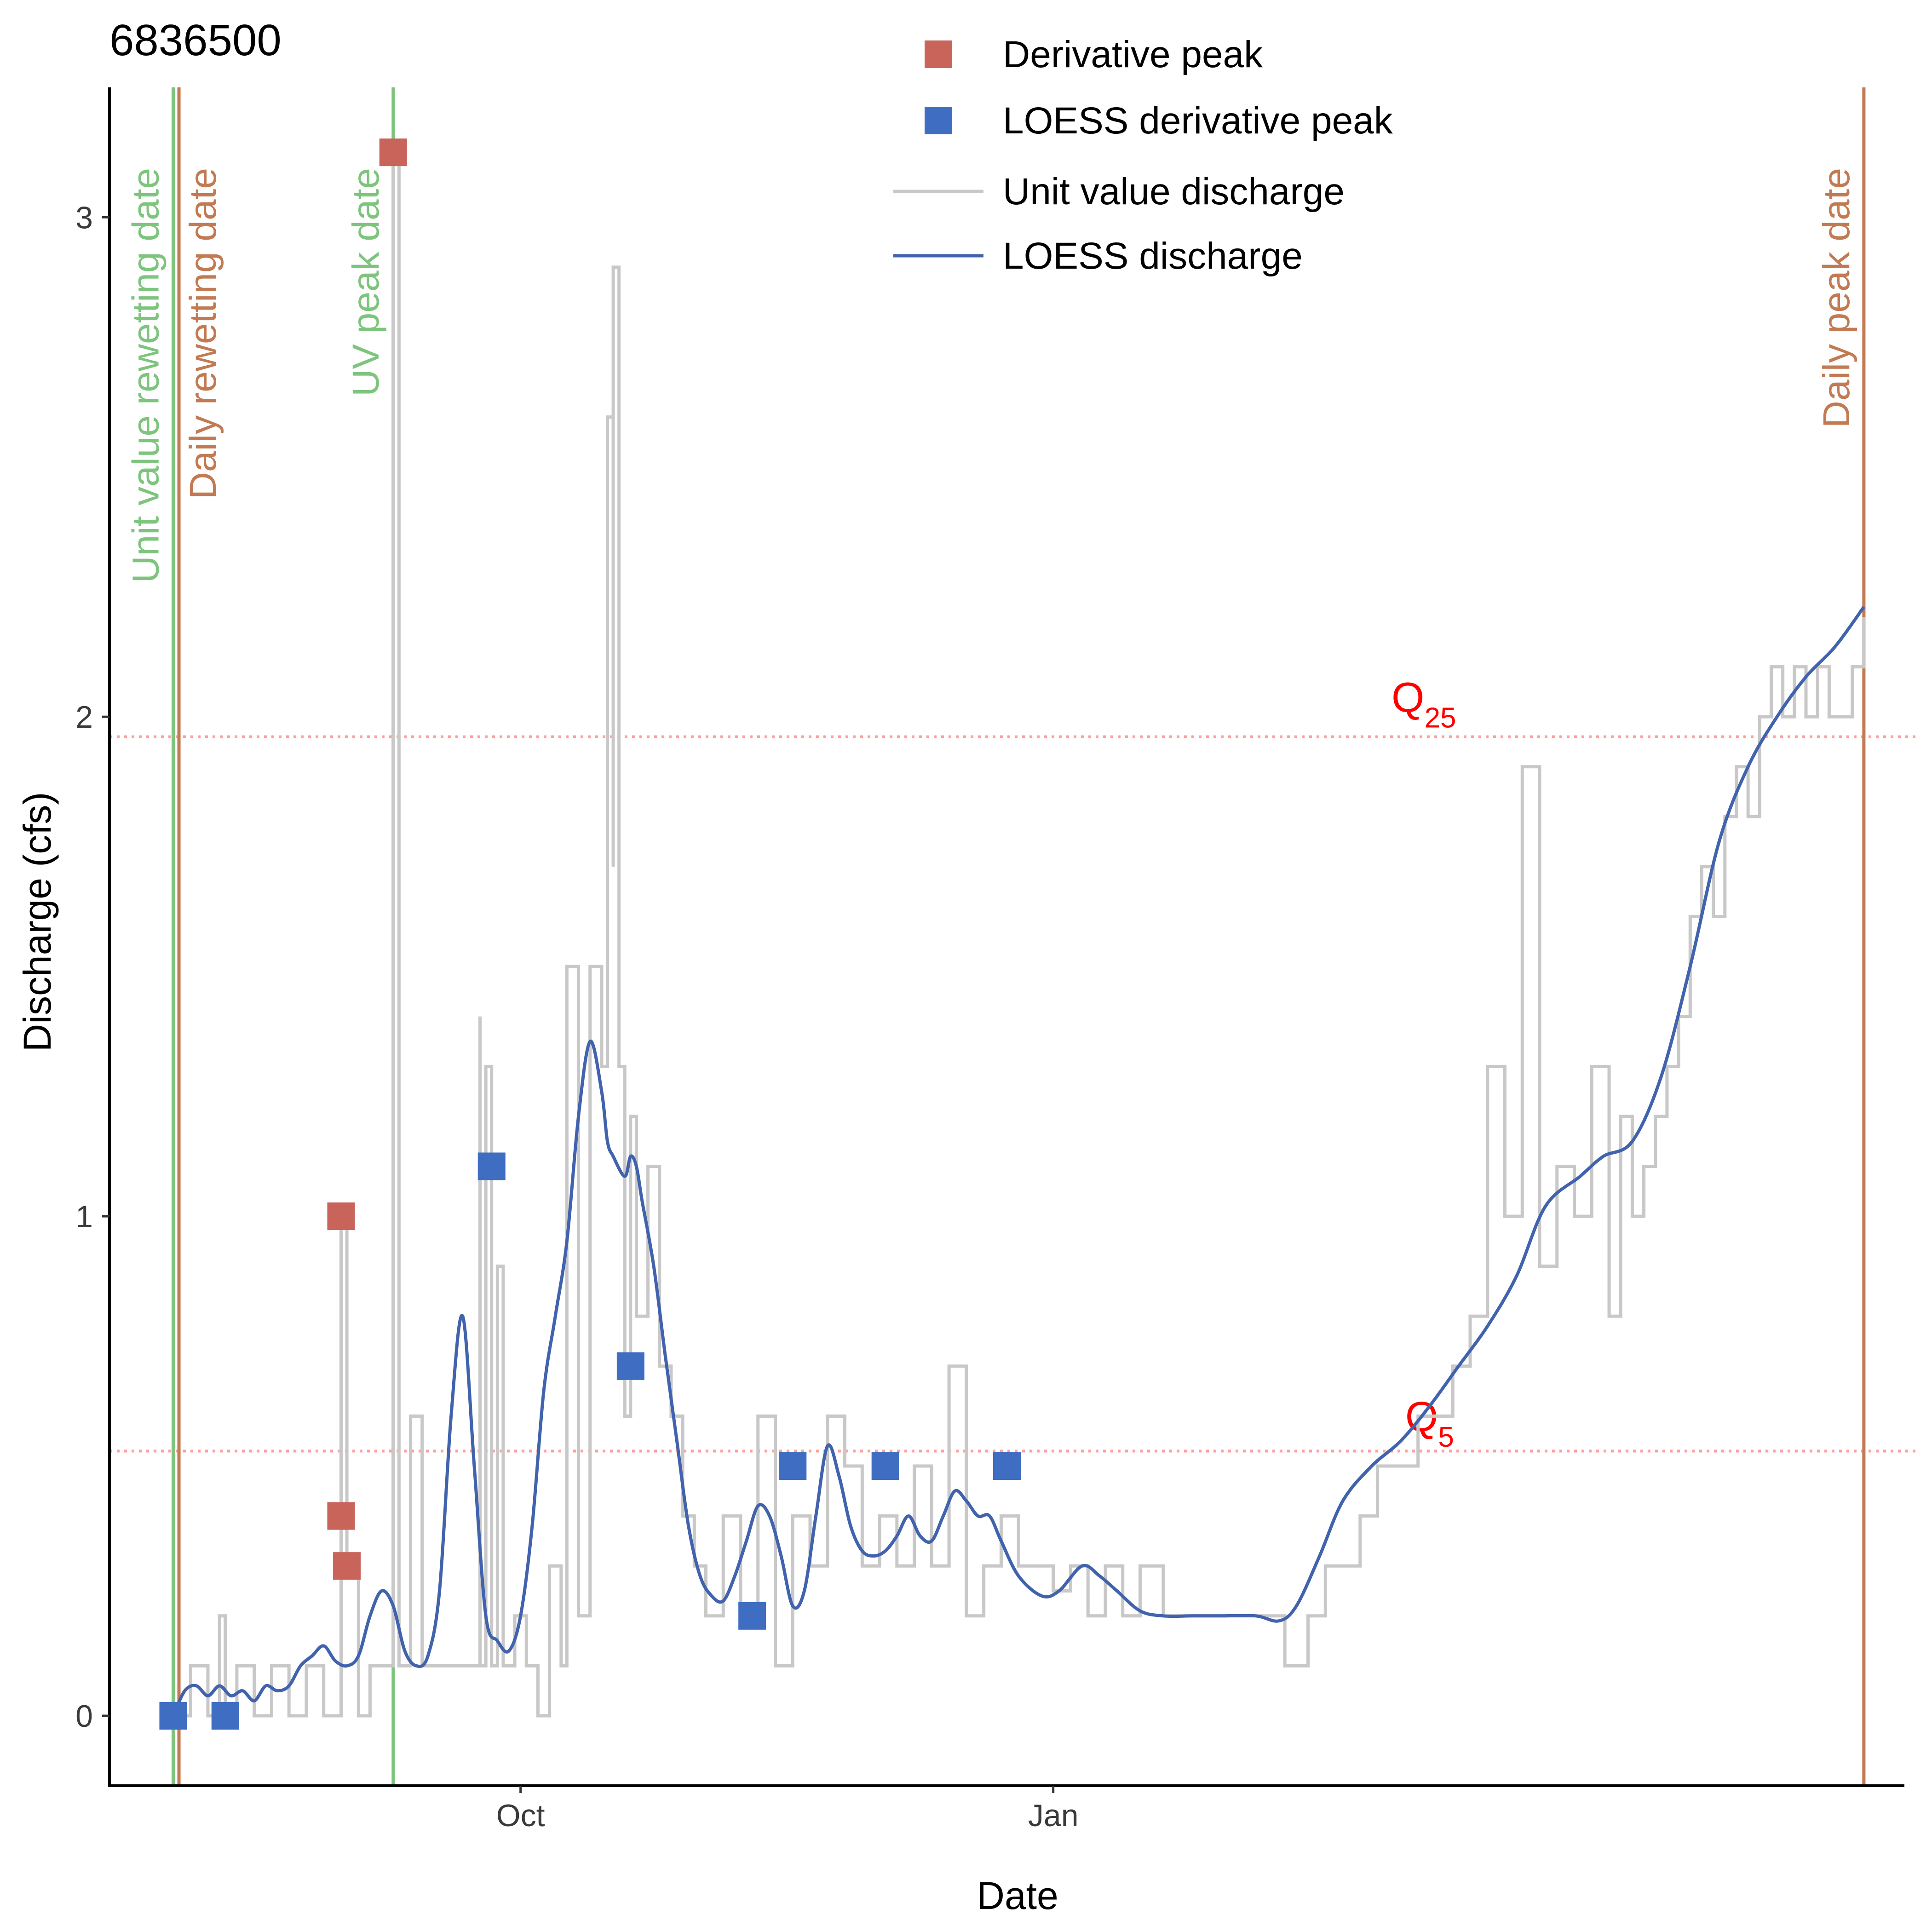 The height and width of the screenshot is (1932, 1932). I want to click on vline-label-3: UV peak date, so click(366, 282).